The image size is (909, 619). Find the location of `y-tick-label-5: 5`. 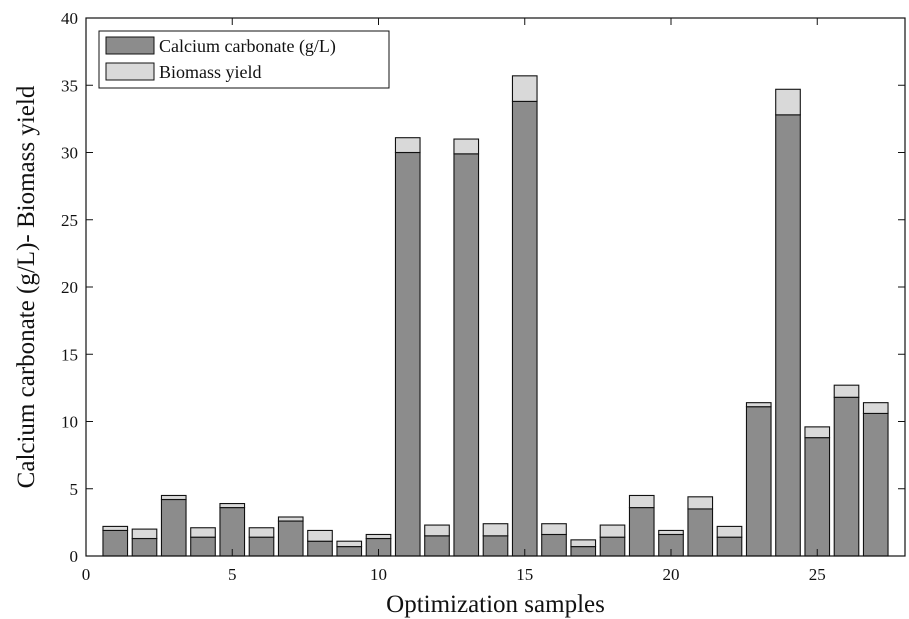

y-tick-label-5: 5 is located at coordinates (74, 489).